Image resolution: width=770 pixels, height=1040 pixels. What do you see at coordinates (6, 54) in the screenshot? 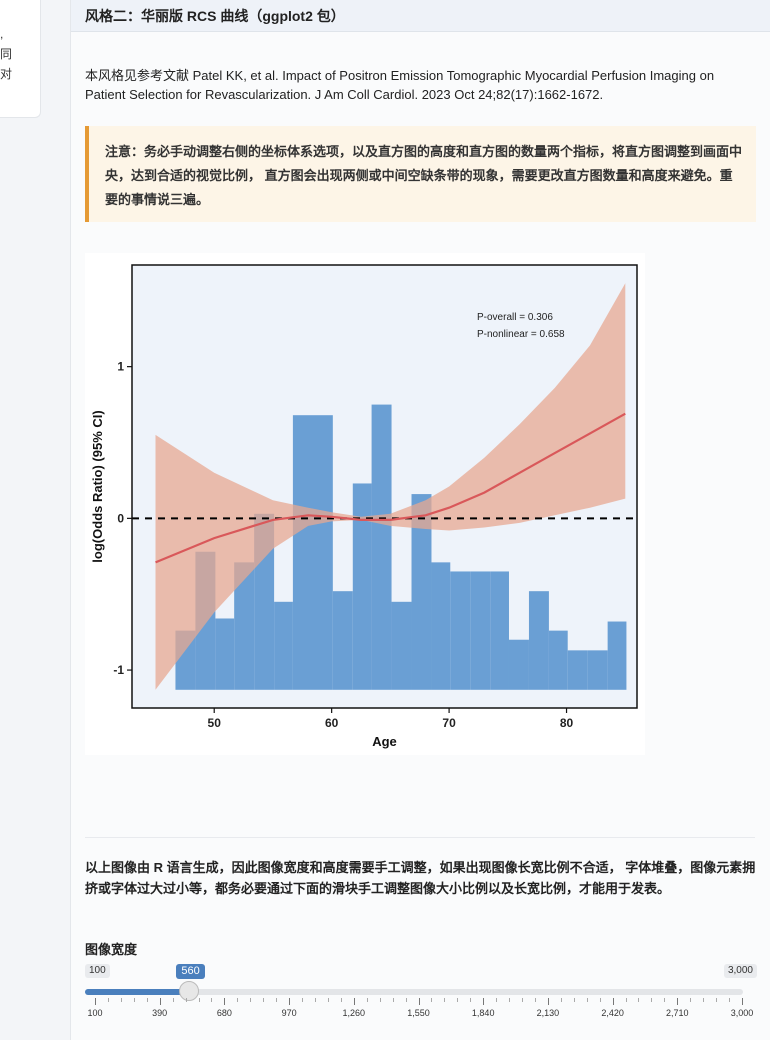
I see `sidebar-text-line: 同` at bounding box center [6, 54].